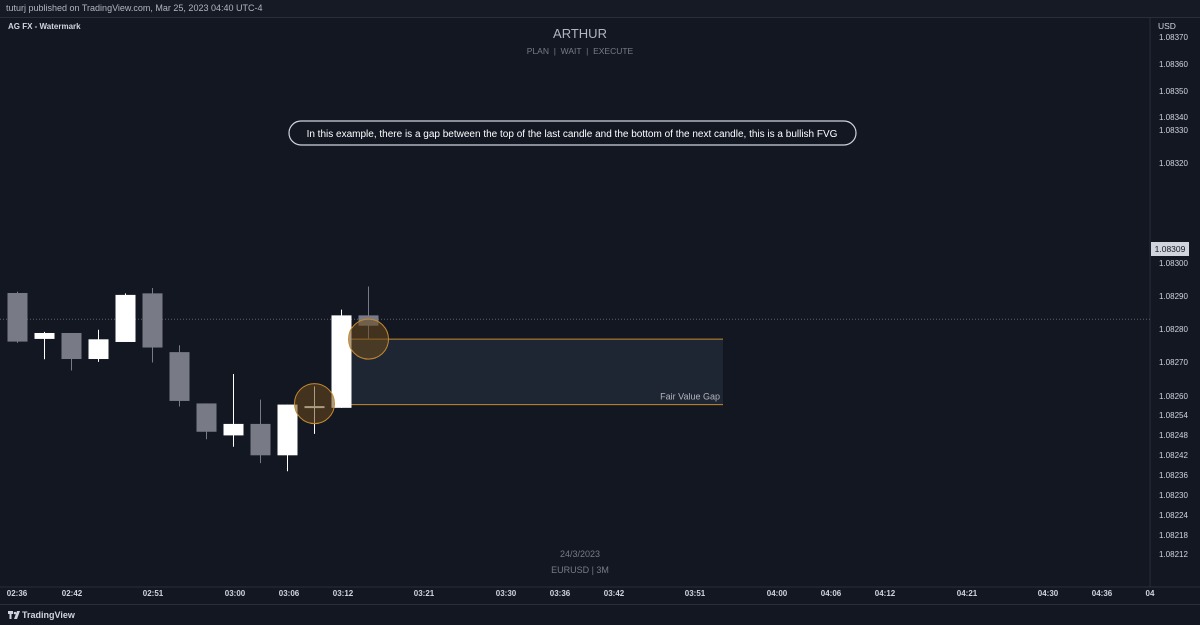 The height and width of the screenshot is (625, 1200). Describe the element at coordinates (1102, 593) in the screenshot. I see `time-tick-label: 04:36` at that location.